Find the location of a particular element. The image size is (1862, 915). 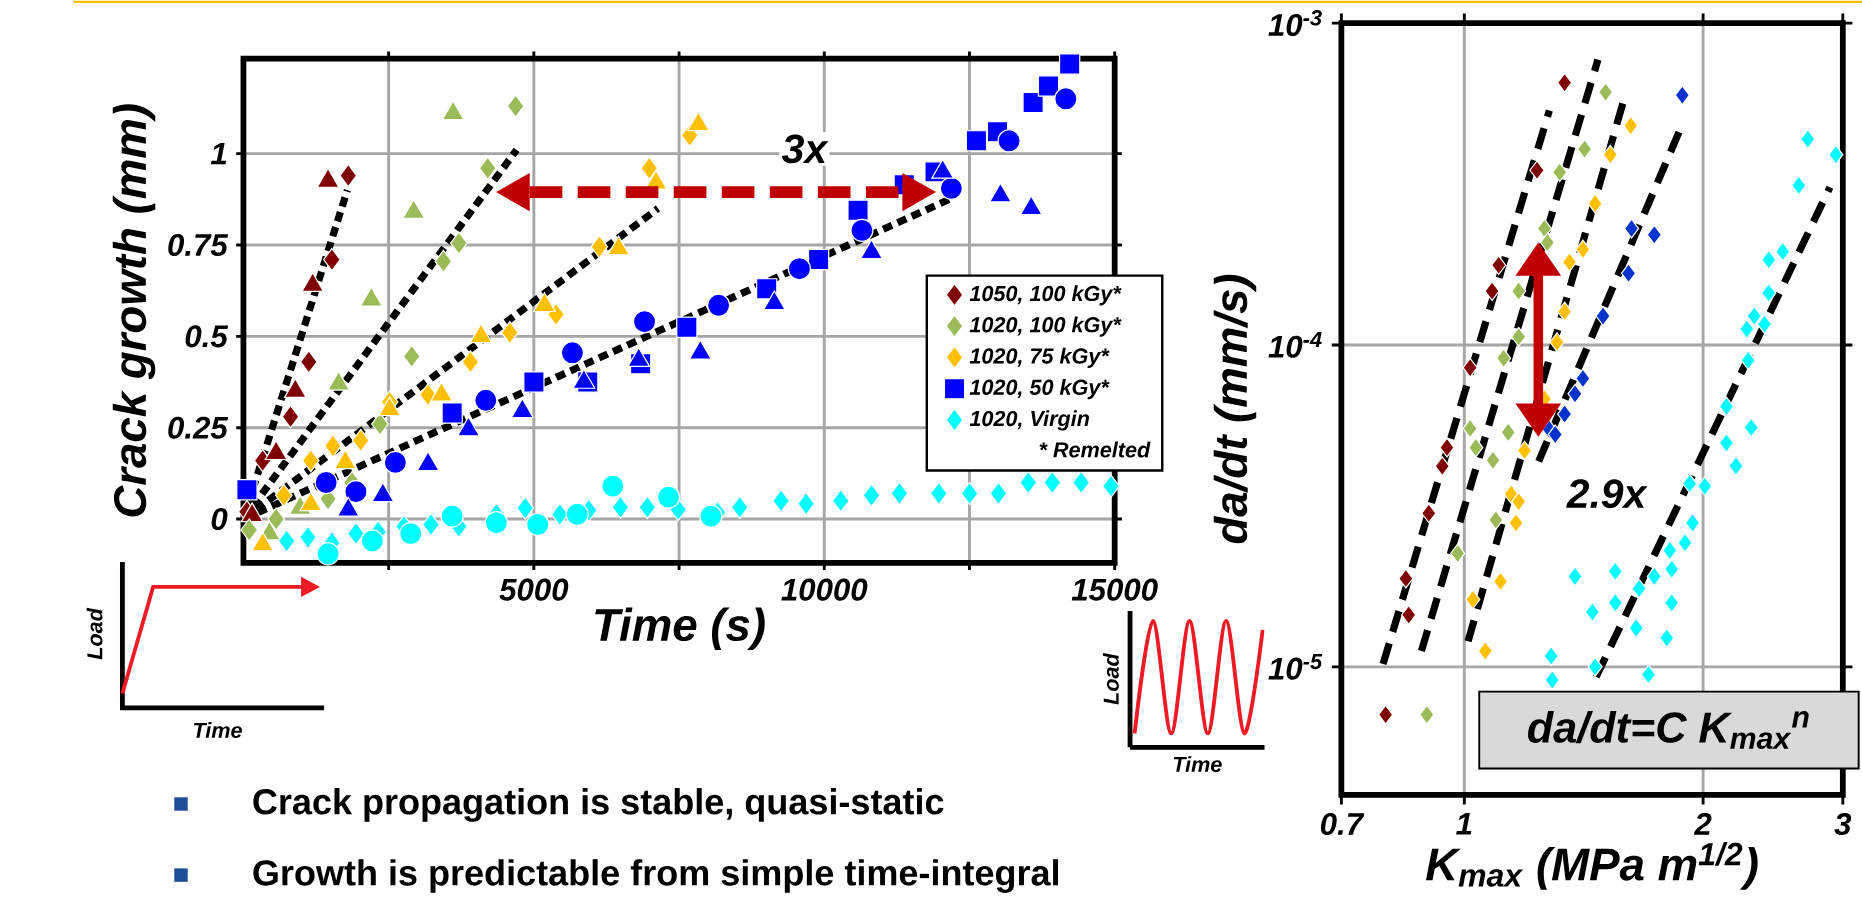

y-tick-label: 0.5 is located at coordinates (207, 336).